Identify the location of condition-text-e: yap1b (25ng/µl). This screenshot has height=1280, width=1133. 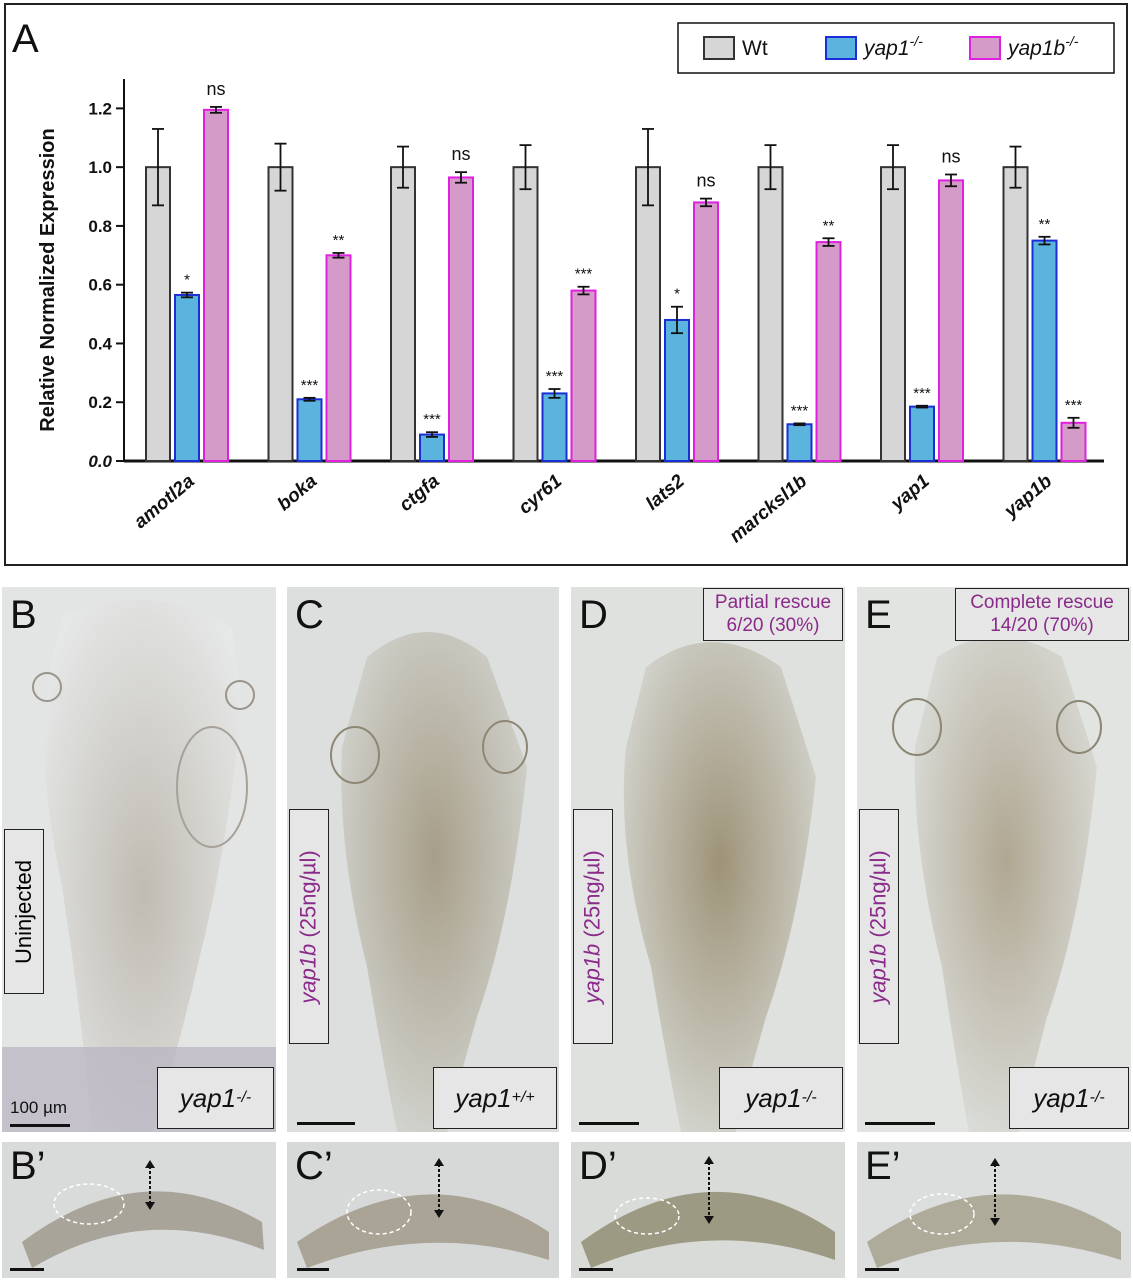
(879, 926).